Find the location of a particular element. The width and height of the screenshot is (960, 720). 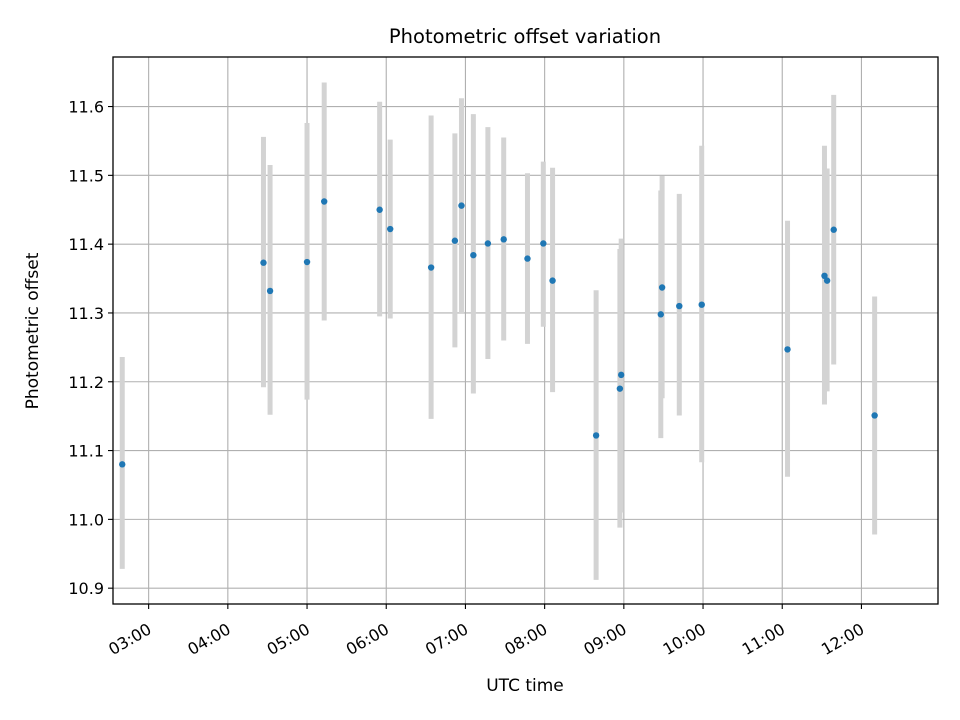

x-tick-label: 07:00 is located at coordinates (446, 639).